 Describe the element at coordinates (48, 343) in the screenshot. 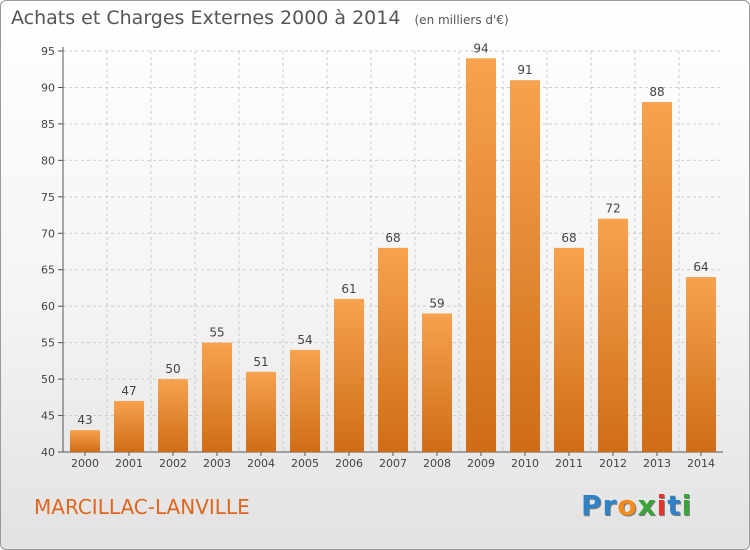

I see `y-tick-label: 55` at that location.